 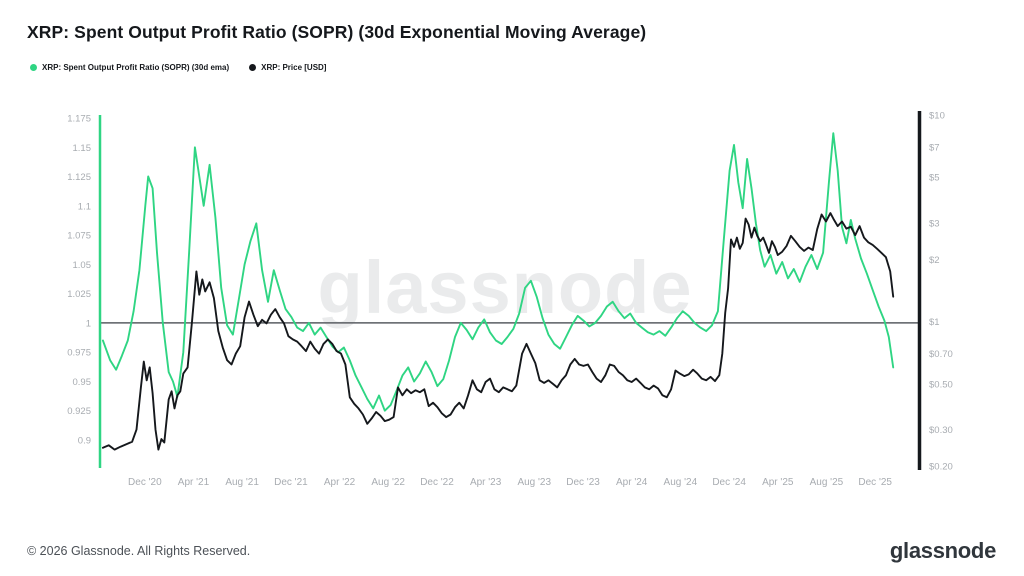 What do you see at coordinates (242, 482) in the screenshot?
I see `x-axis-tick-label: Aug '21` at bounding box center [242, 482].